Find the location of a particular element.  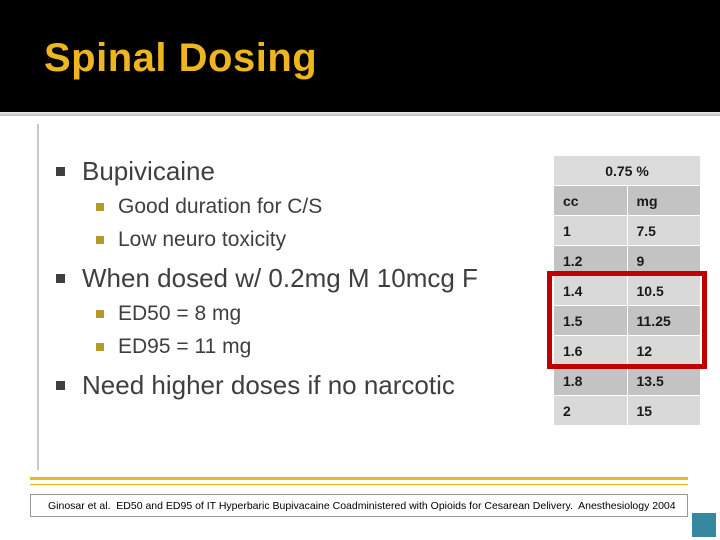

table-cell: 15 is located at coordinates (663, 410).